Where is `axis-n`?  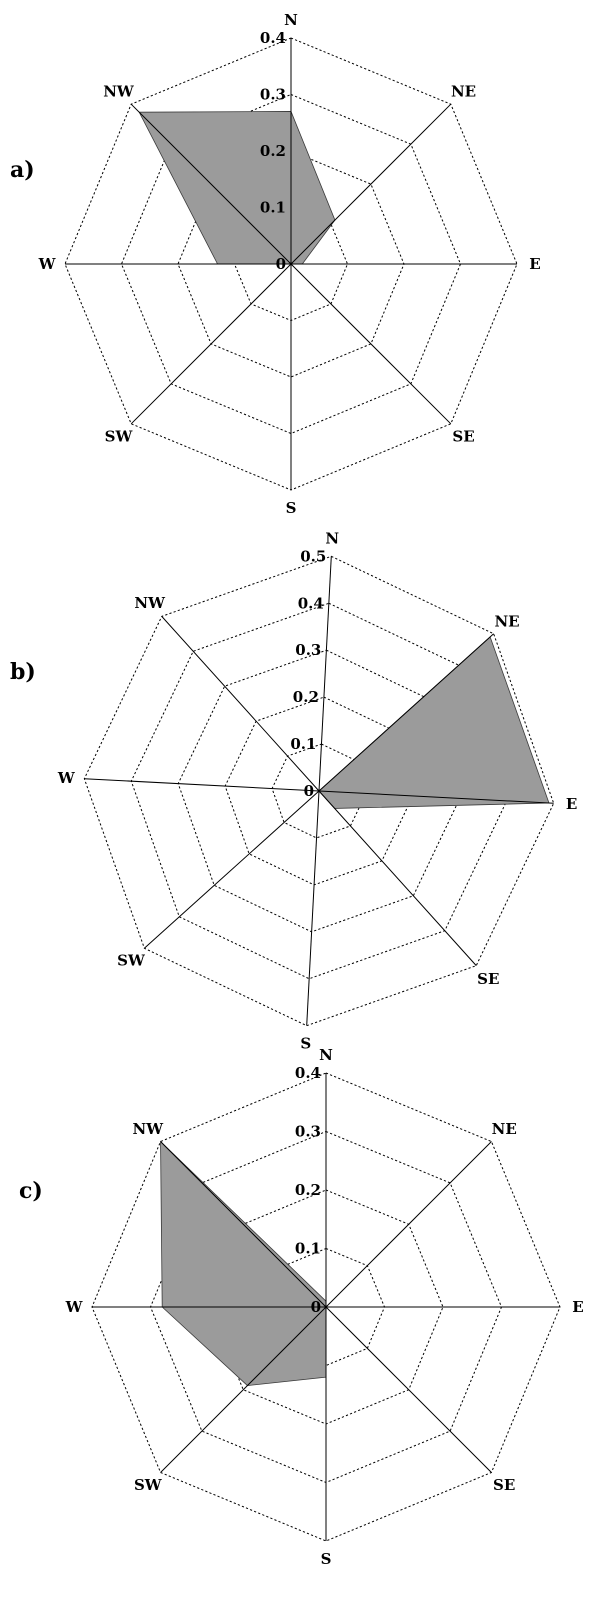 axis-n is located at coordinates (325, 674).